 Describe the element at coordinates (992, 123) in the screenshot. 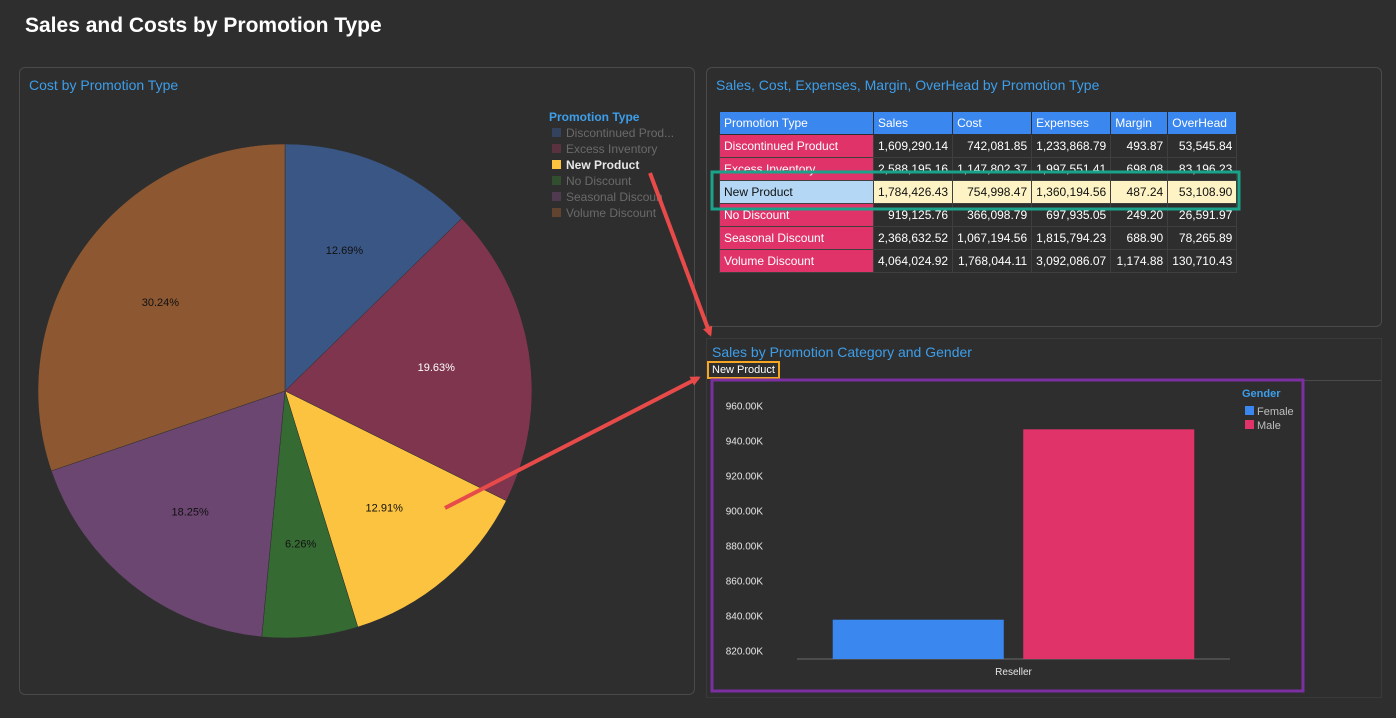

I see `column-header-cost: Cost` at that location.